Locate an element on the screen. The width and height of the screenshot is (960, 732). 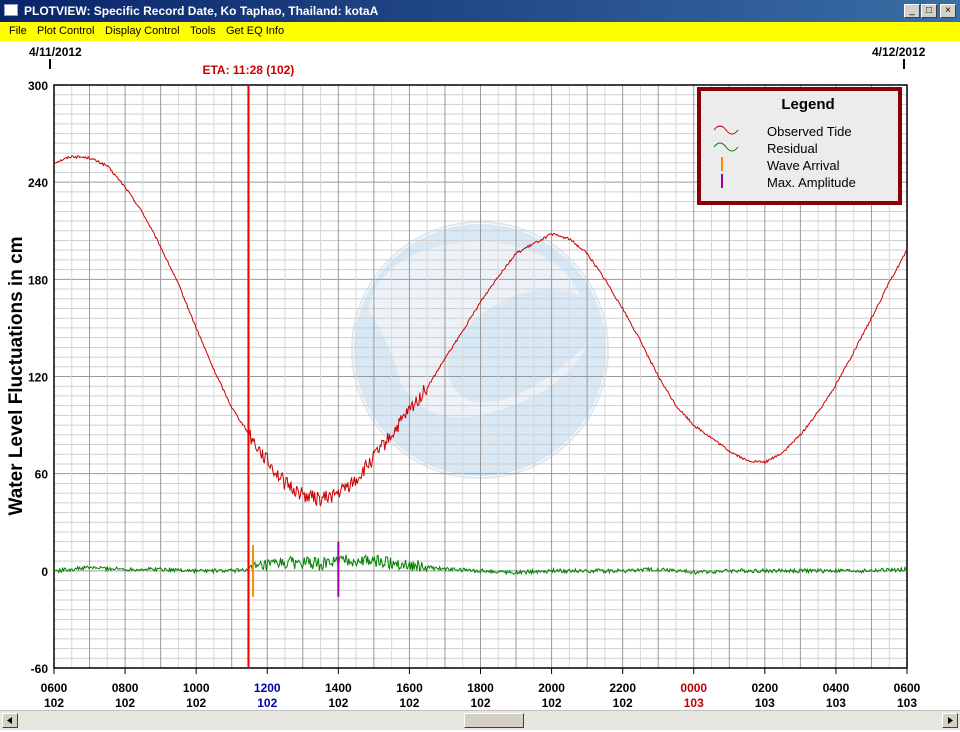
x-tick-time: 1800 is located at coordinates (480, 688).